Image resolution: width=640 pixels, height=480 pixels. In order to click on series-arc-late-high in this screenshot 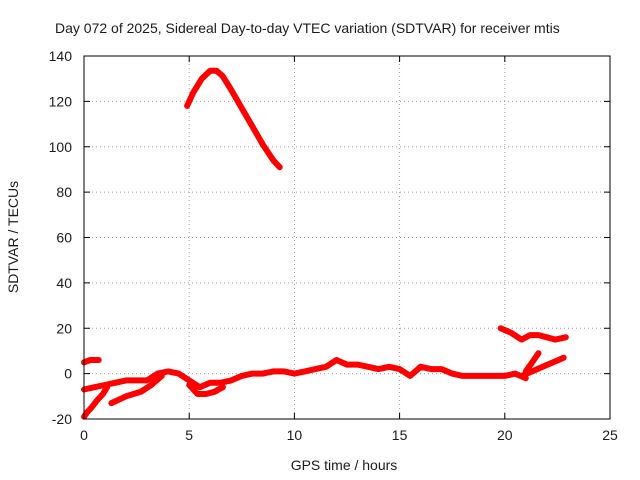, I will do `click(533, 334)`.